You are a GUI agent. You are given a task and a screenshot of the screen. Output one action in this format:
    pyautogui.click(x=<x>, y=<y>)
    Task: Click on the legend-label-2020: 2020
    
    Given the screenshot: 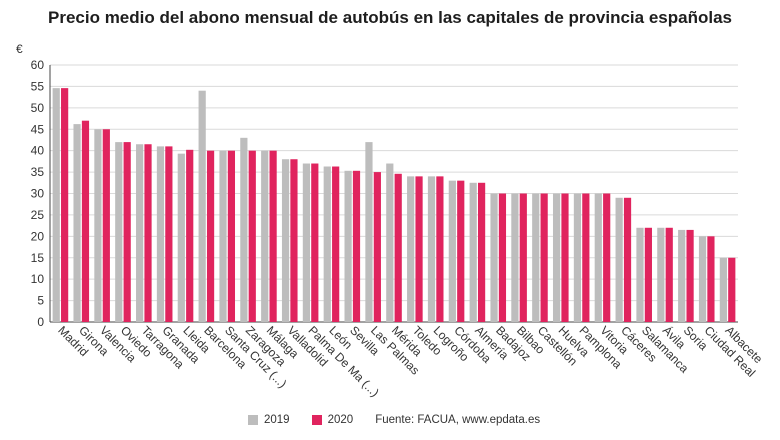 What is the action you would take?
    pyautogui.click(x=340, y=420)
    